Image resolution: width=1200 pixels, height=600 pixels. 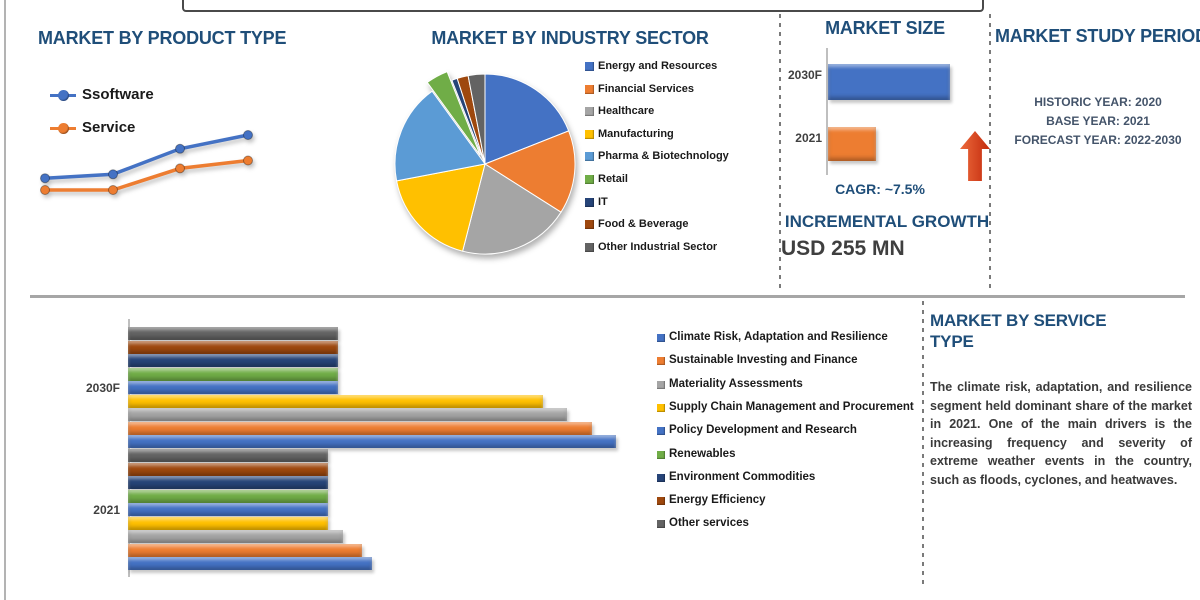 I want to click on legend-label: Climate Risk, Adaptation and Resilience, so click(x=778, y=337).